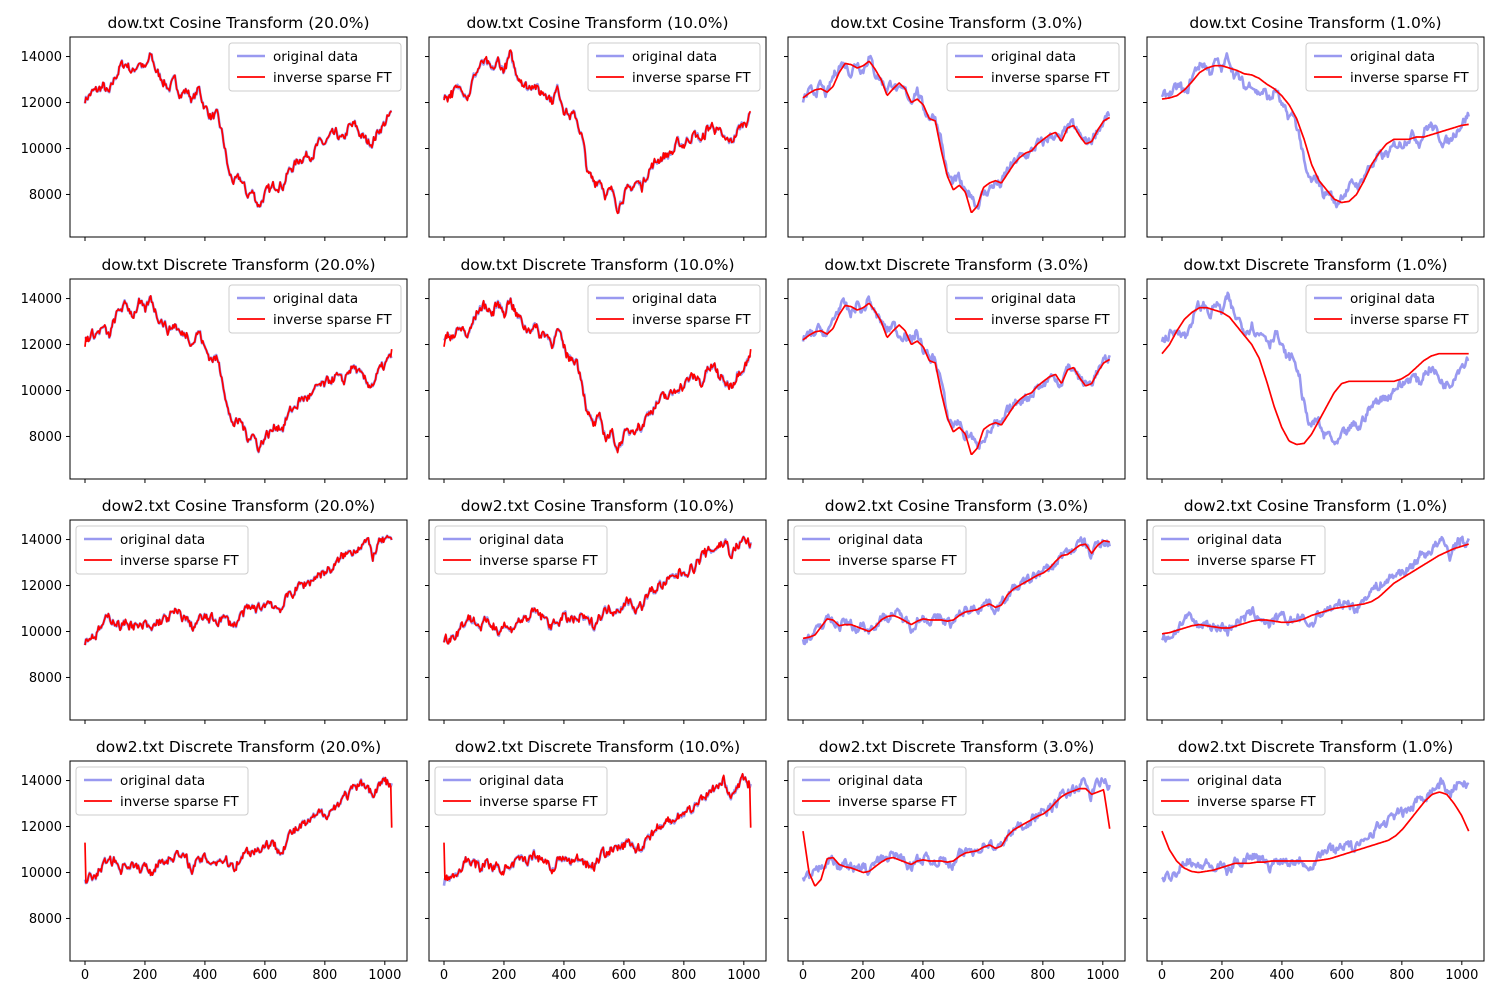  Describe the element at coordinates (1316, 747) in the screenshot. I see `subplot-title: dow2.txt Discrete Transform (1.0%)` at that location.